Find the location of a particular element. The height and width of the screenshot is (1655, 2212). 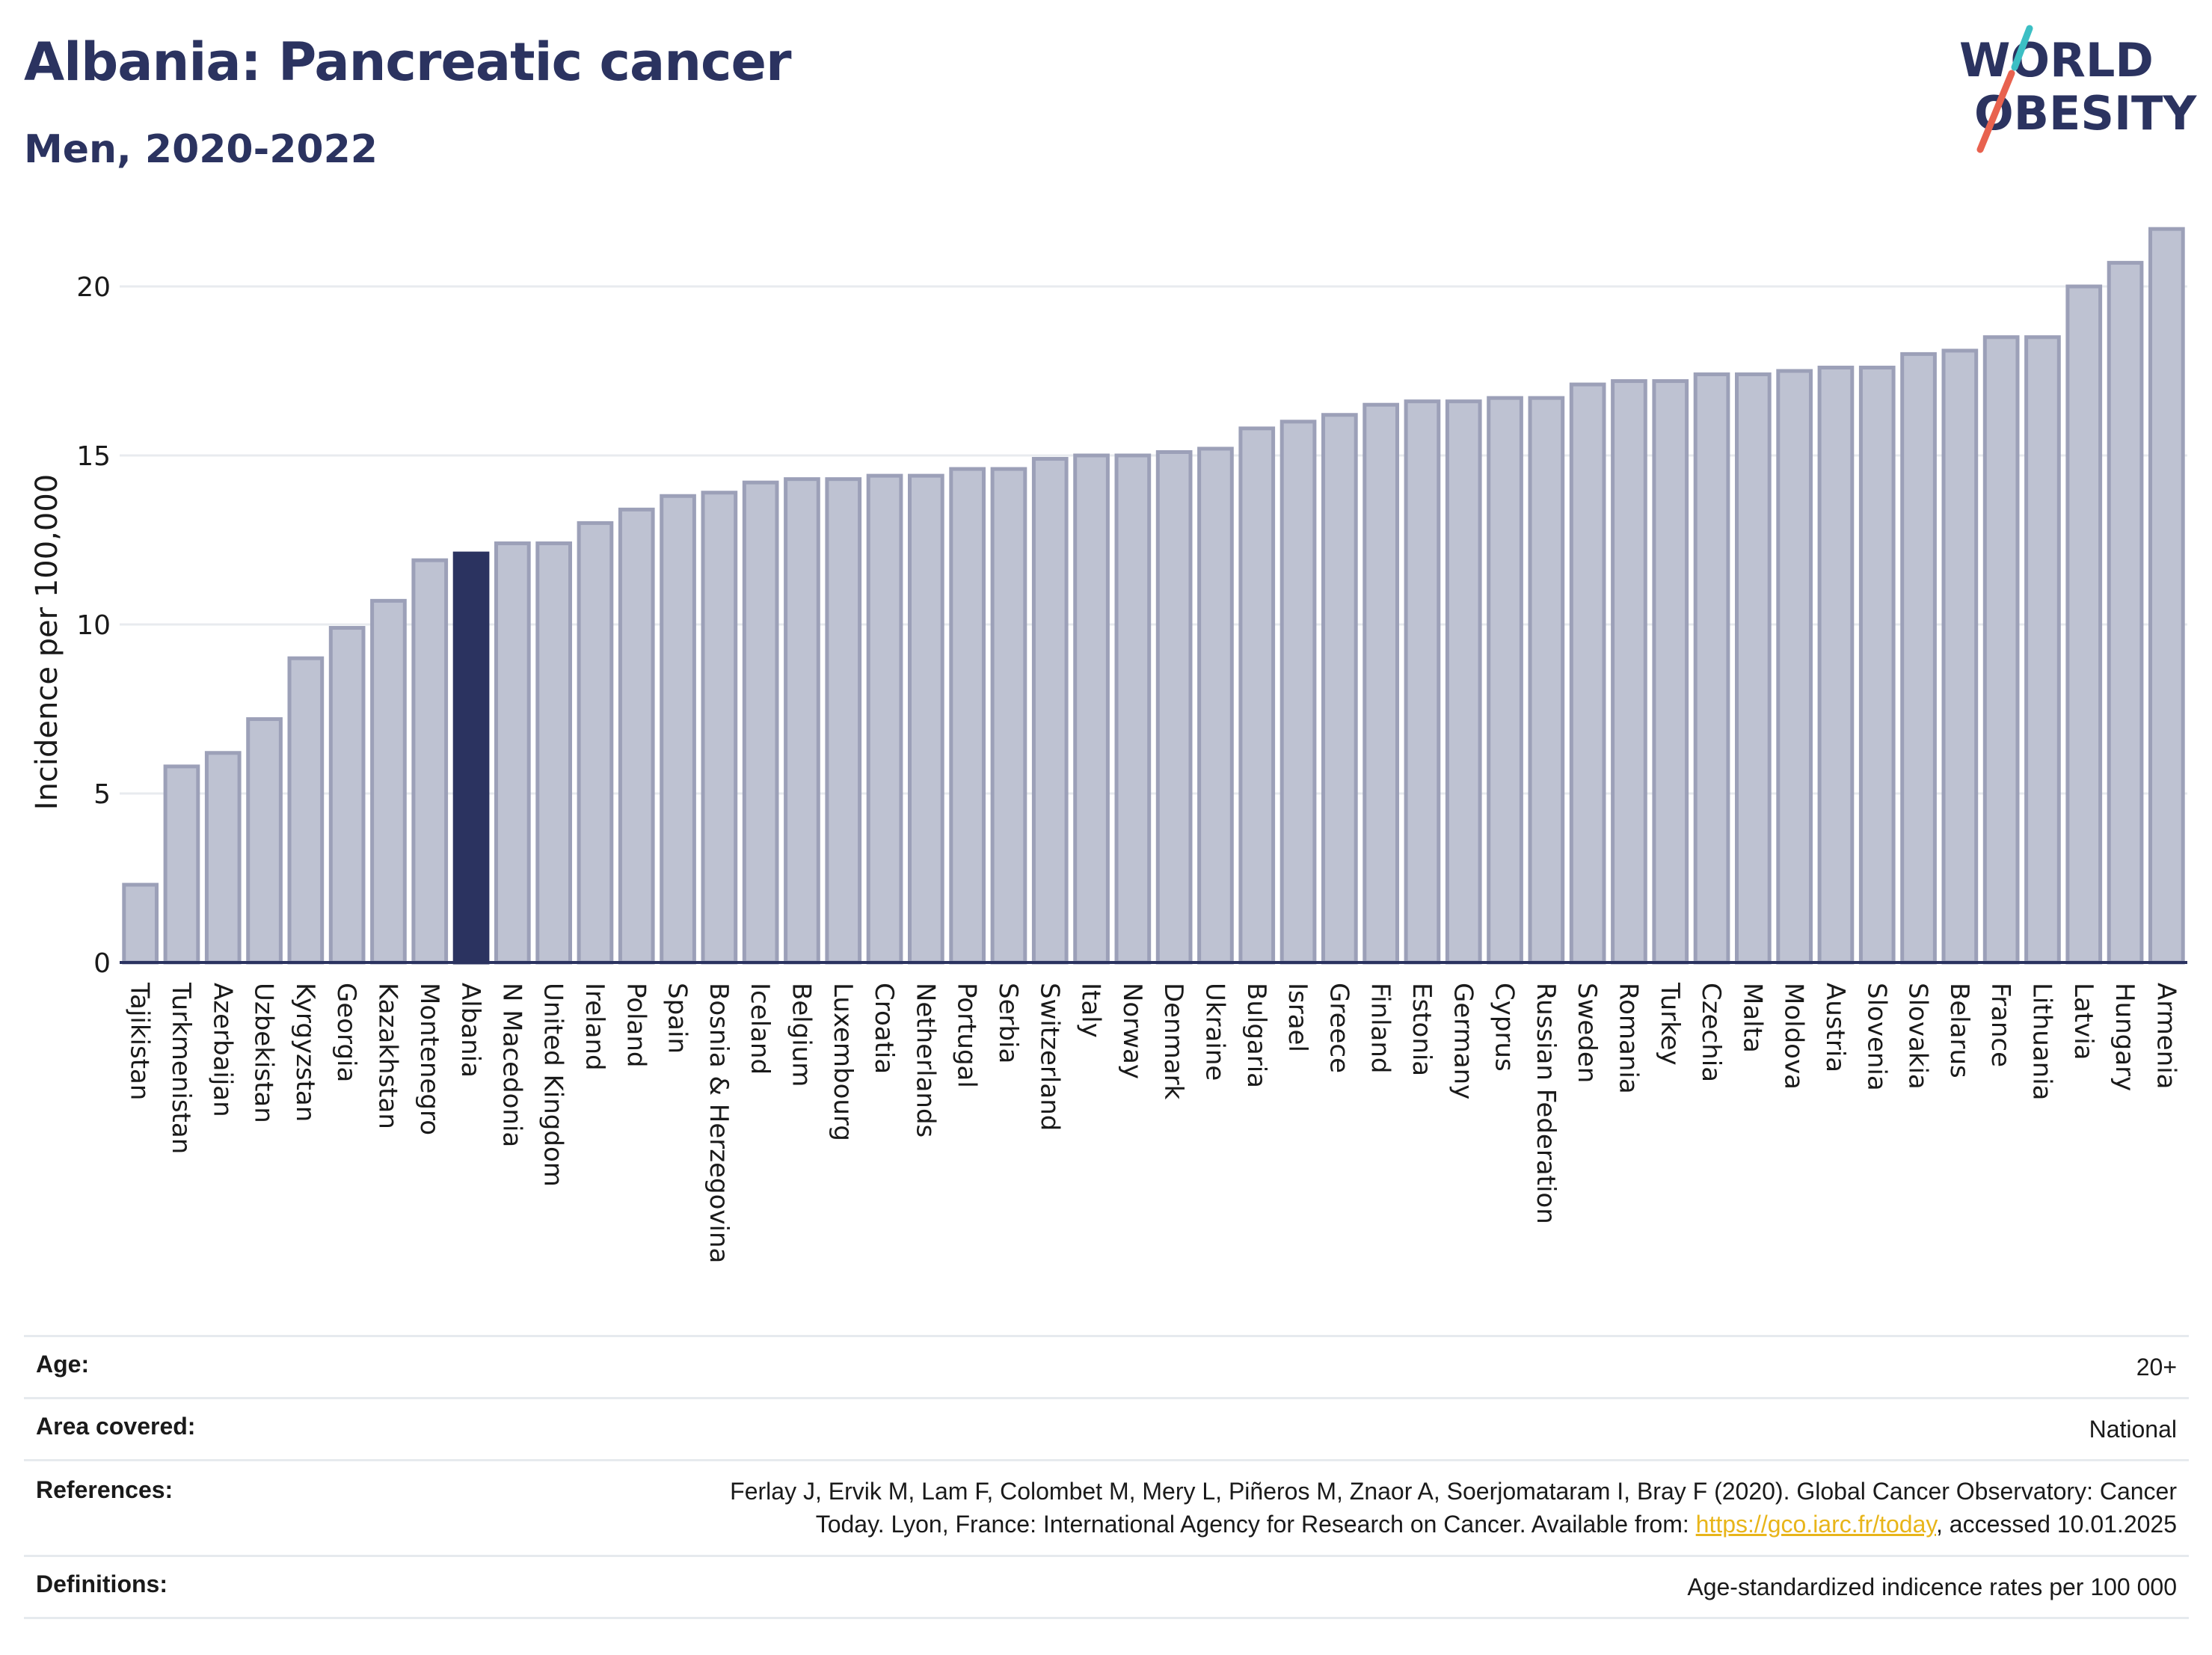

bar-kazakhstan is located at coordinates (389, 781).